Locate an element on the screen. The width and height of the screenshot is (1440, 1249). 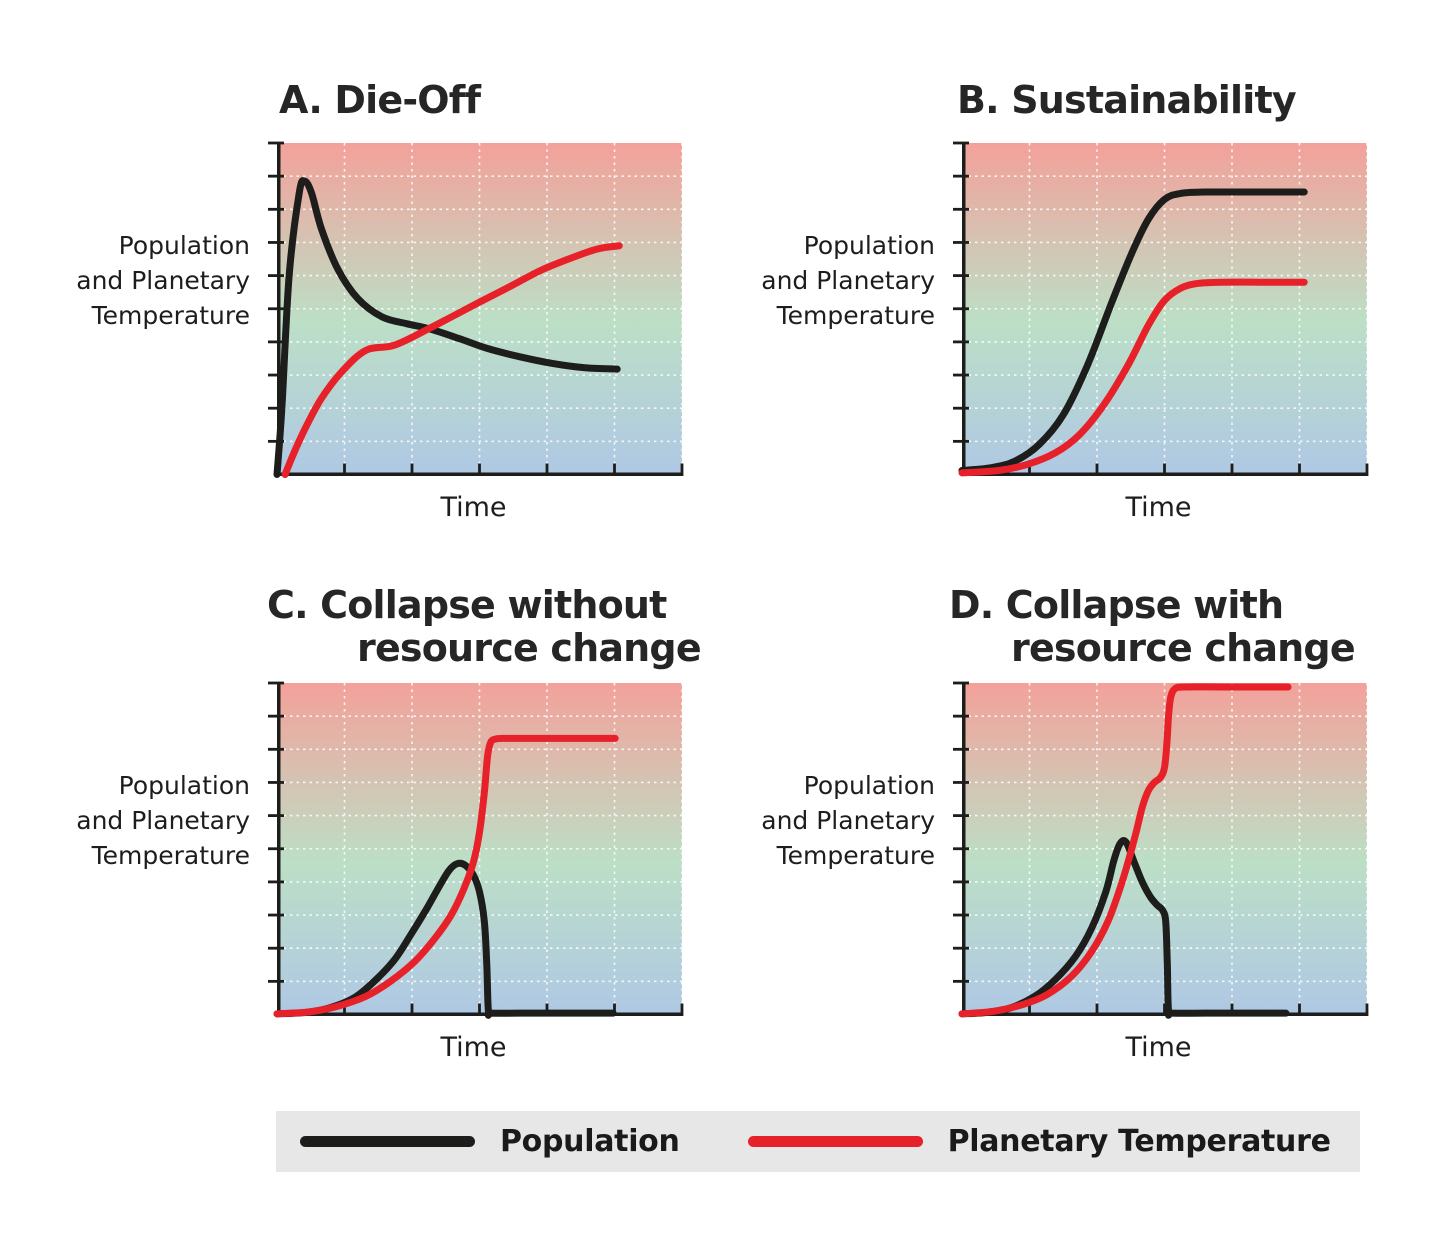
legend-label-population: Population is located at coordinates (590, 1141).